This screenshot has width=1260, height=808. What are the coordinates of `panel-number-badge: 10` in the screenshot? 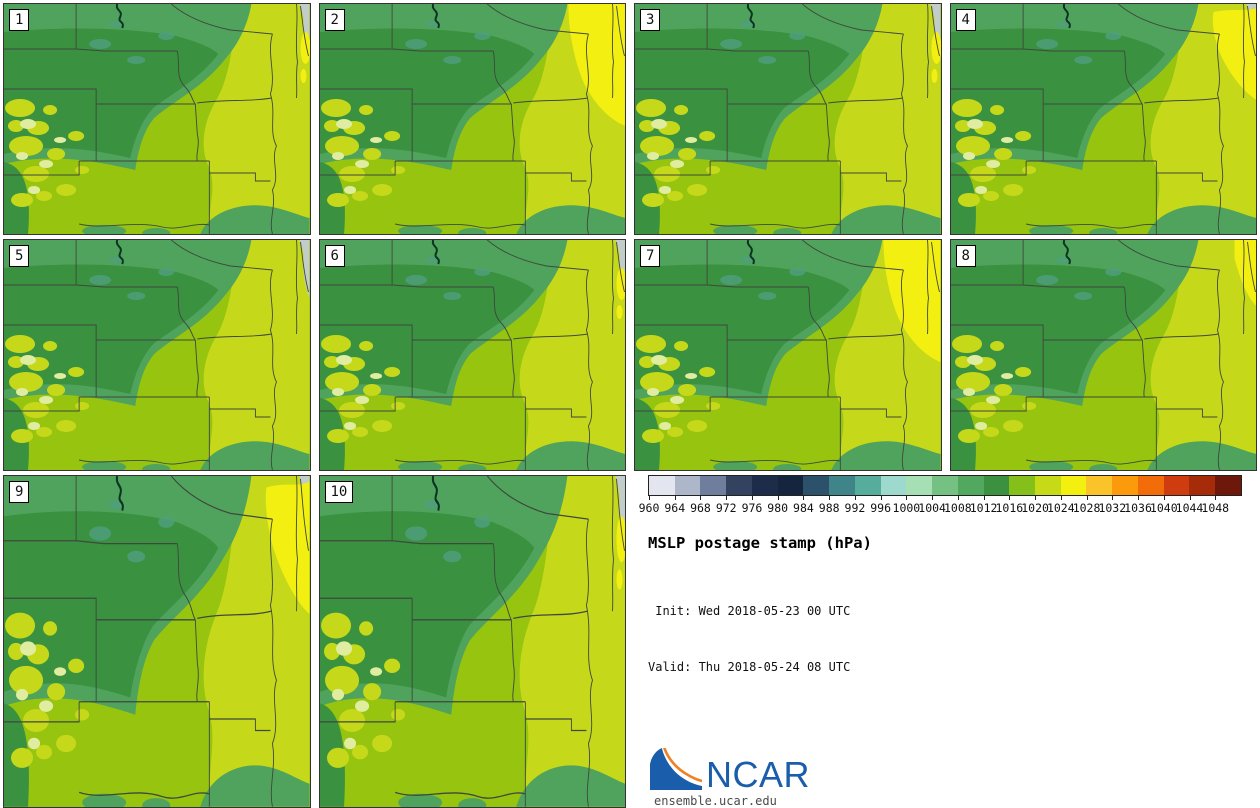 It's located at (339, 492).